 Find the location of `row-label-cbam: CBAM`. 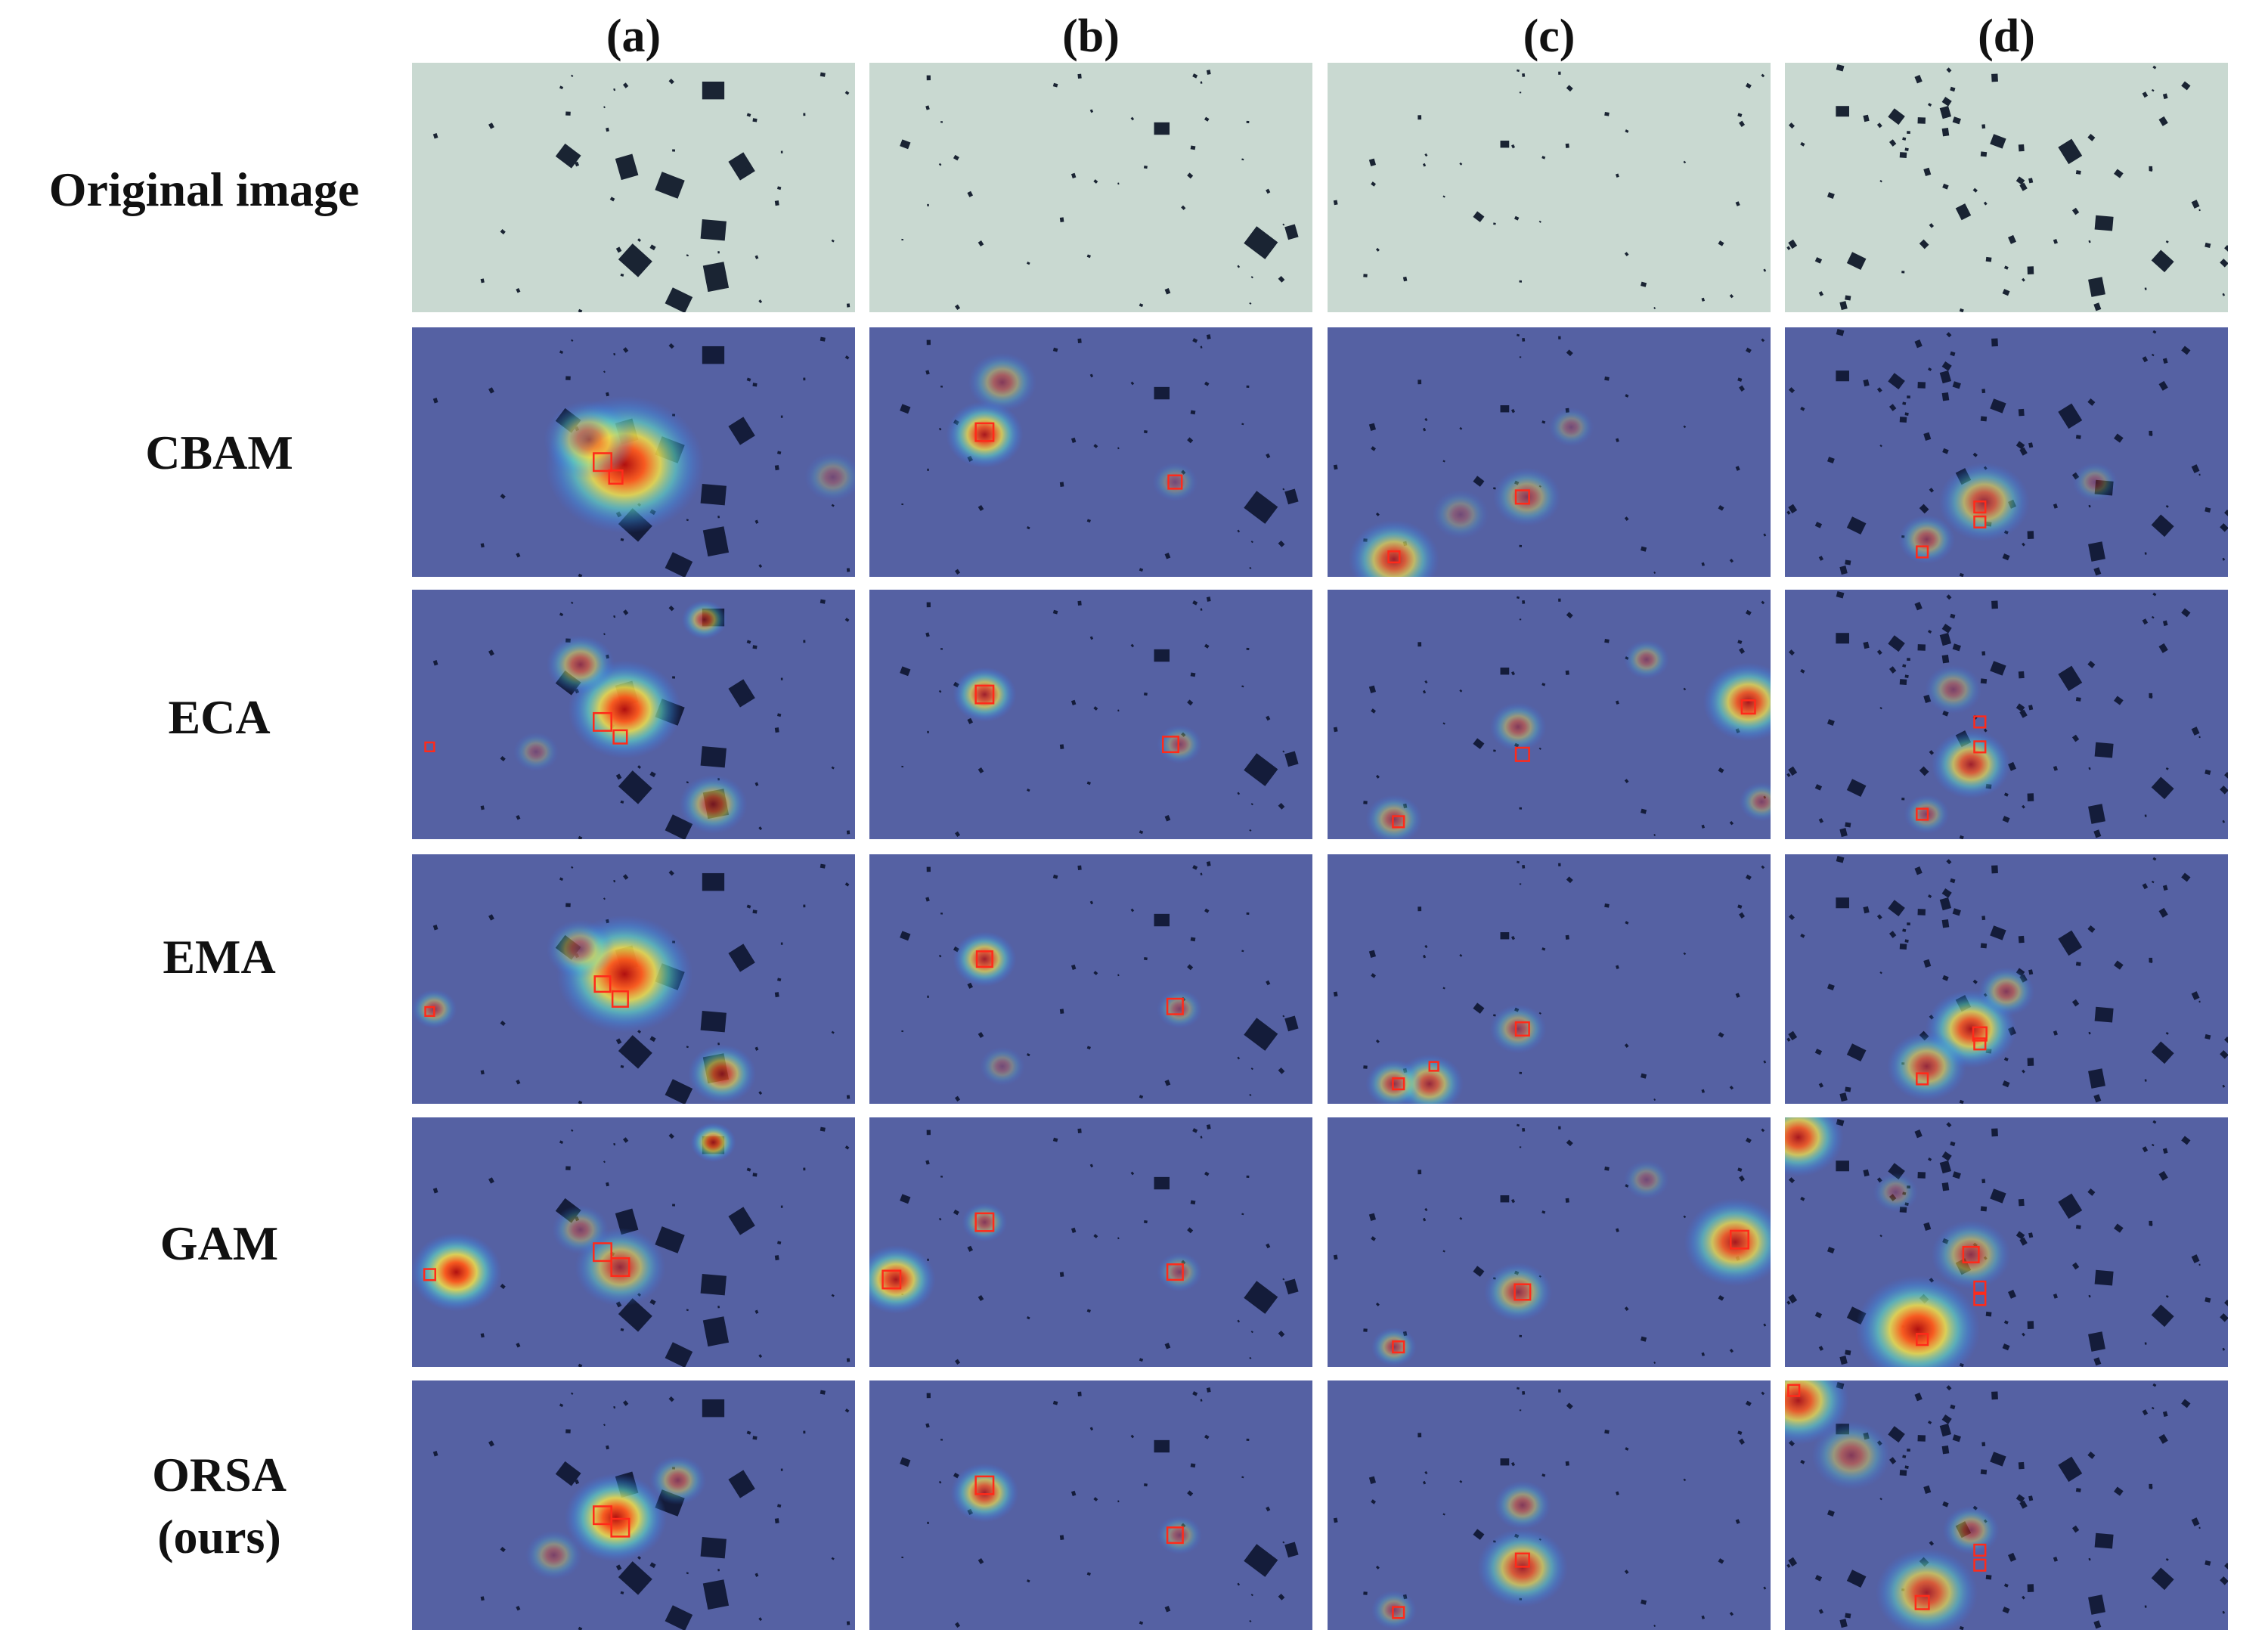

row-label-cbam: CBAM is located at coordinates (219, 452).